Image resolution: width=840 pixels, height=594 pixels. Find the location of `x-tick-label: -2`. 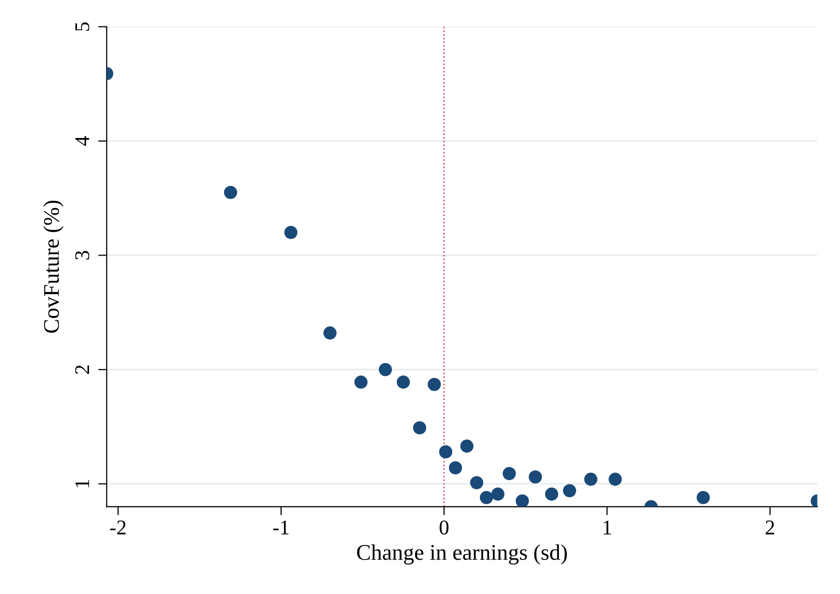

x-tick-label: -2 is located at coordinates (118, 527).